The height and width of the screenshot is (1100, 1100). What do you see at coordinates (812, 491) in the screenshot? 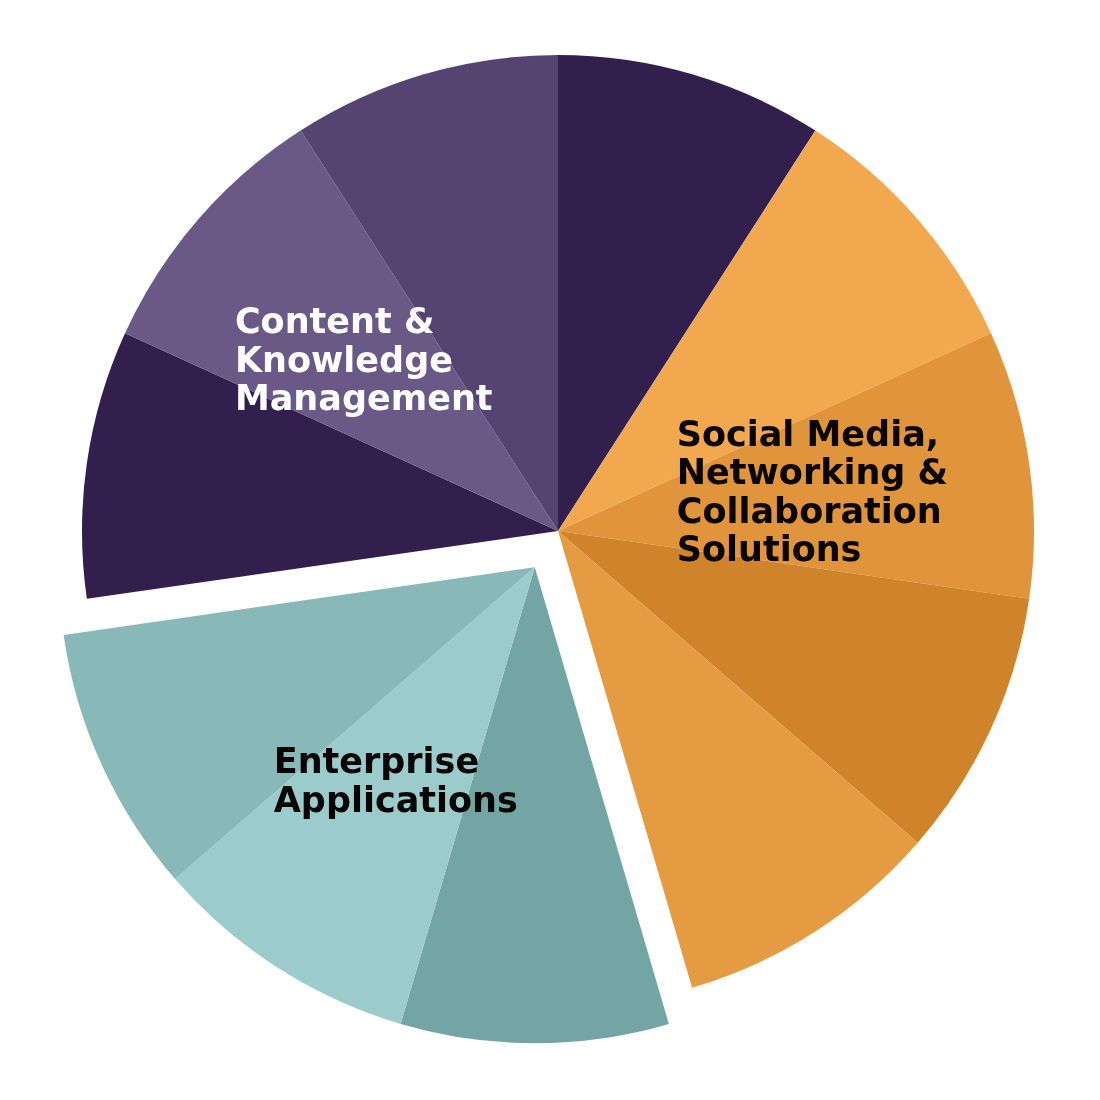
I see `slice-label: Social Media, Networking & Collaboration Solutions` at bounding box center [812, 491].